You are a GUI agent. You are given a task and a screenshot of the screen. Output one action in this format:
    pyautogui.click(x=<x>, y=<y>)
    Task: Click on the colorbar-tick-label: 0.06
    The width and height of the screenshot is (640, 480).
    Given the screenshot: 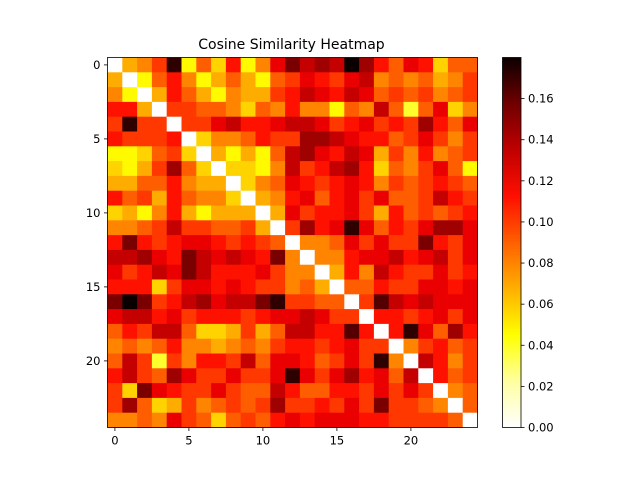 What is the action you would take?
    pyautogui.click(x=541, y=304)
    